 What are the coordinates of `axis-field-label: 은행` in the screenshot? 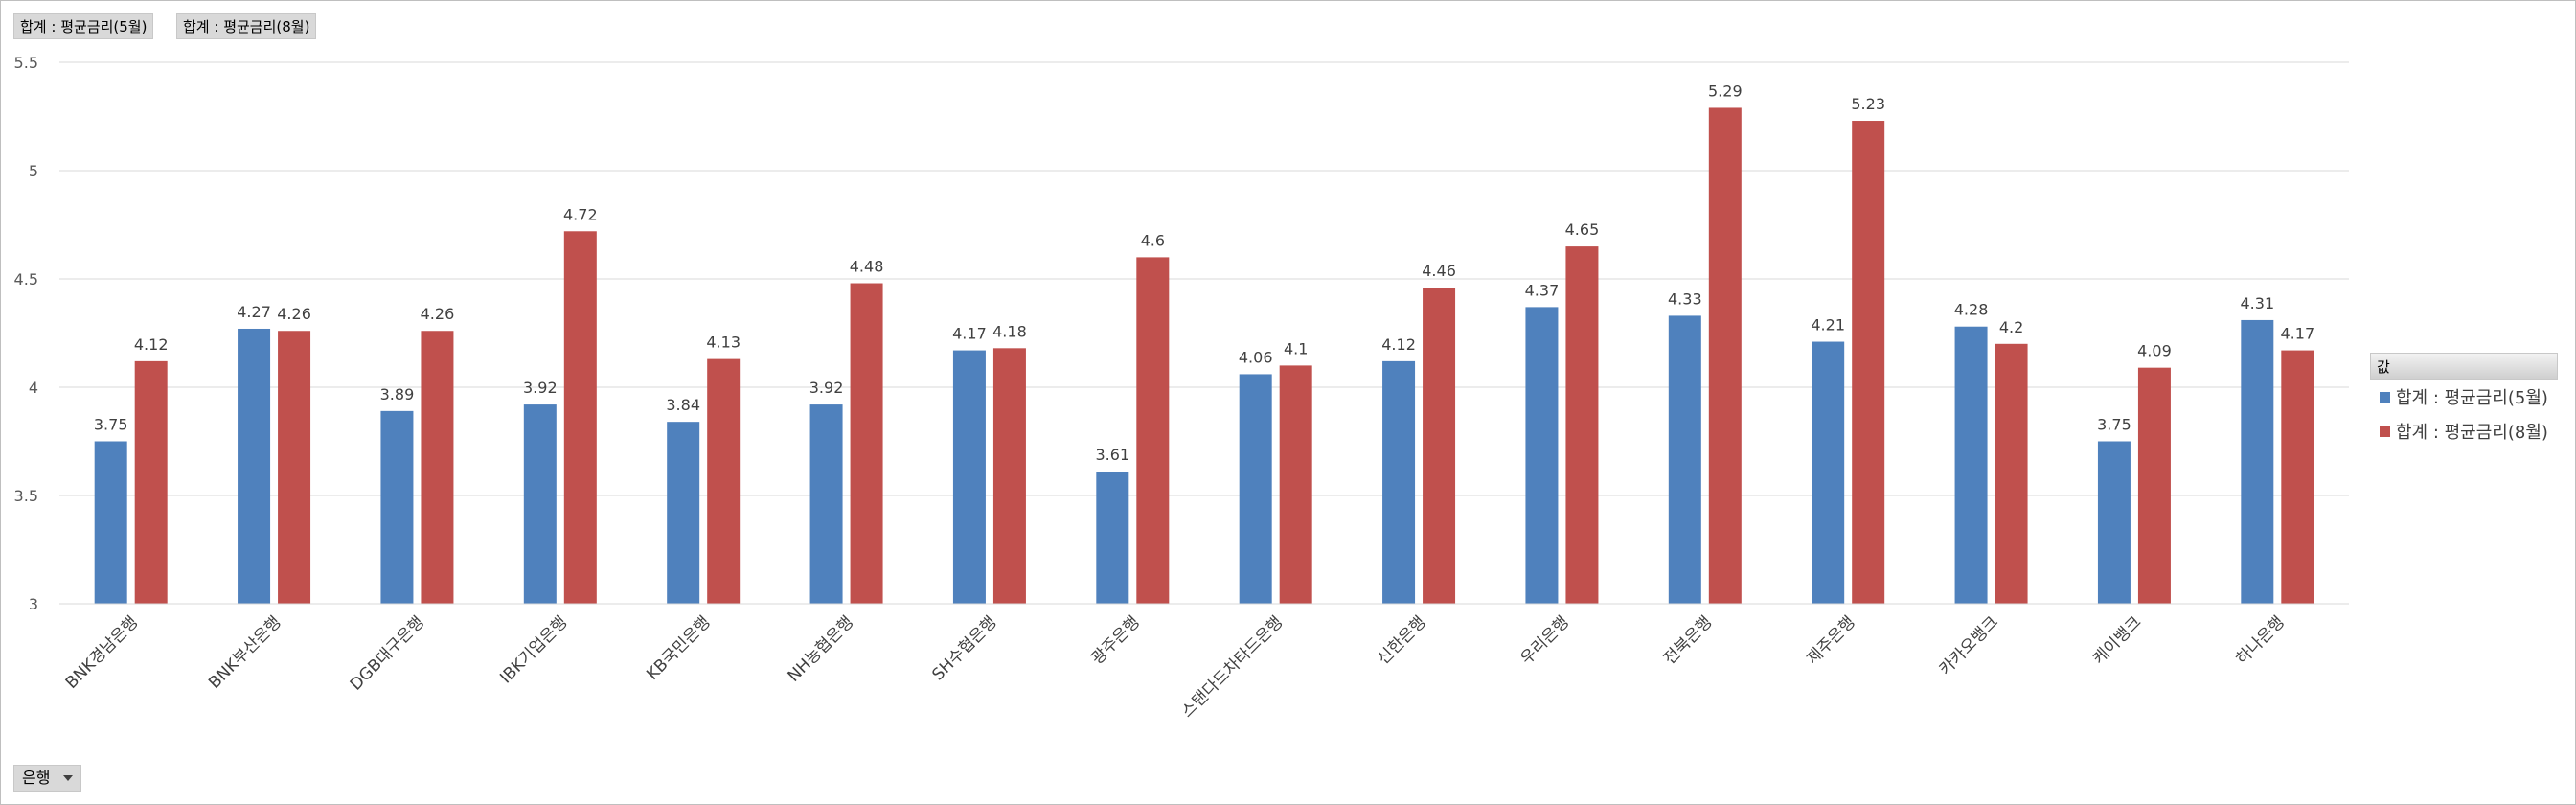 It's located at (36, 778).